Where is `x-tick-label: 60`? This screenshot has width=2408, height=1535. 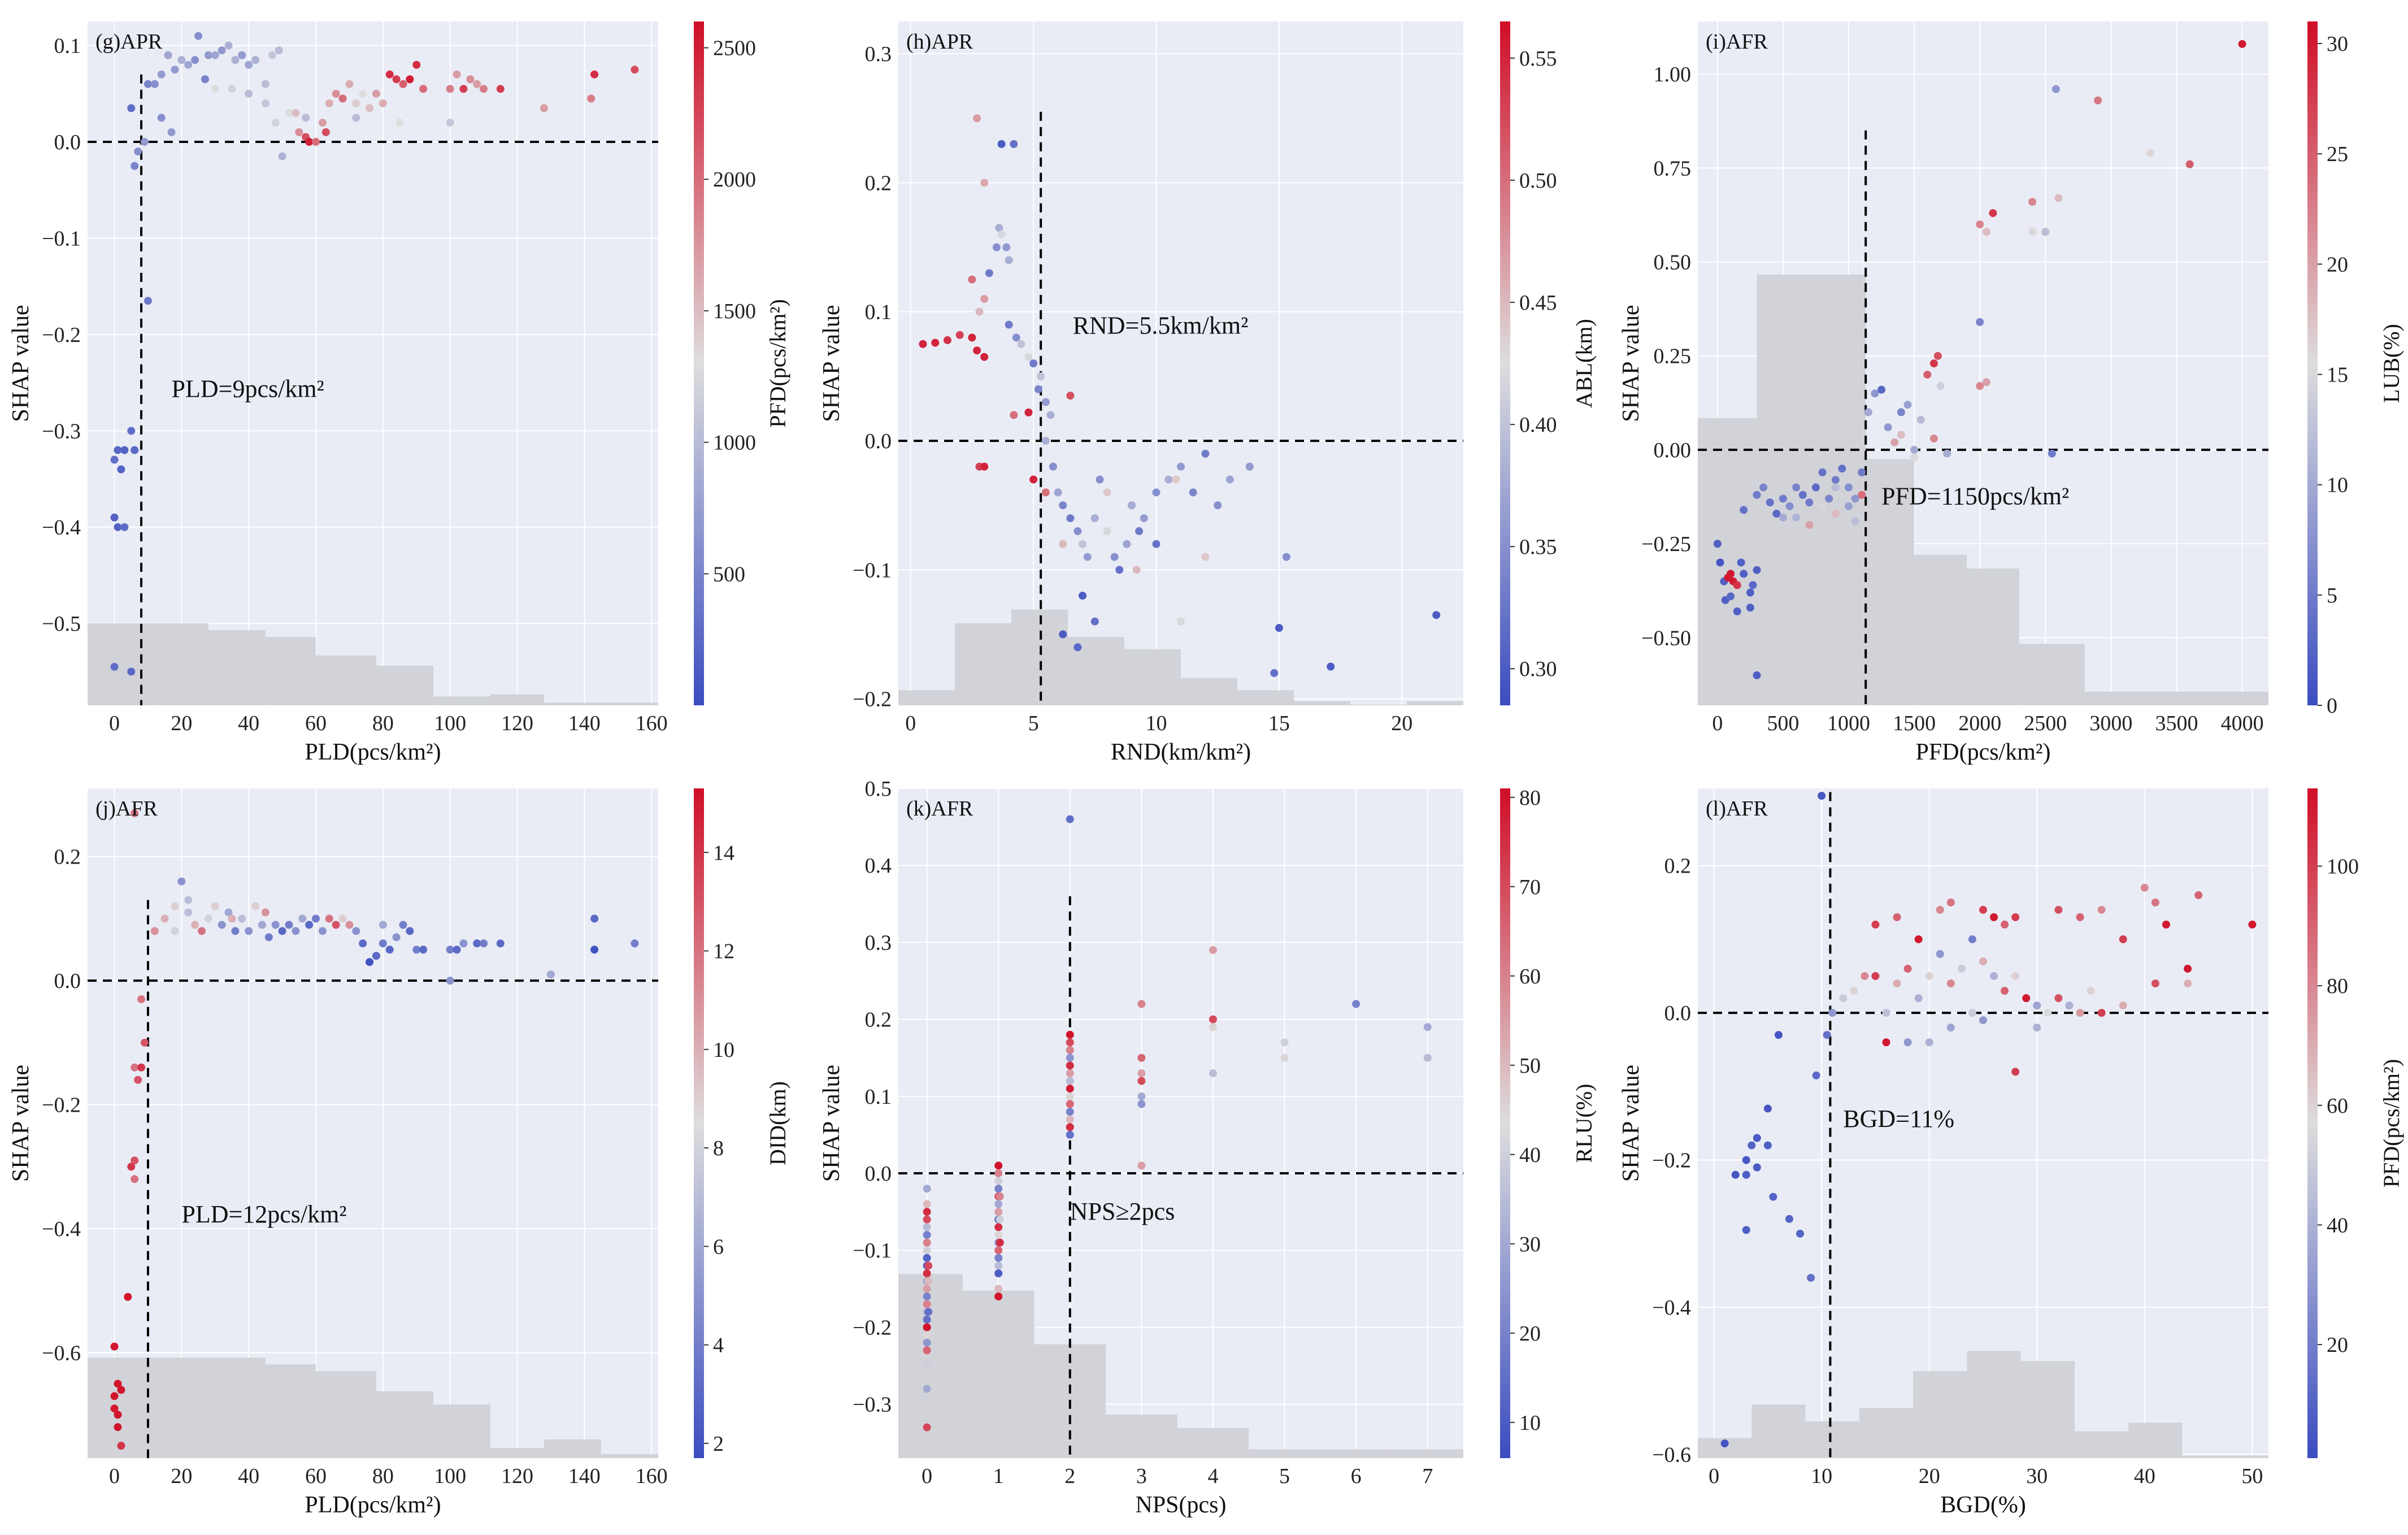
x-tick-label: 60 is located at coordinates (316, 1476).